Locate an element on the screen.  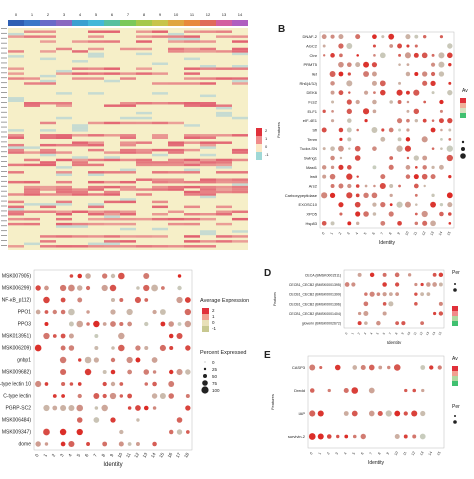
feature-label: Swing1 is located at coordinates (311, 158).